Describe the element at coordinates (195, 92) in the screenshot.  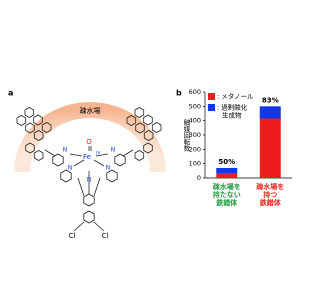
I see `y-tick-label: 600` at that location.